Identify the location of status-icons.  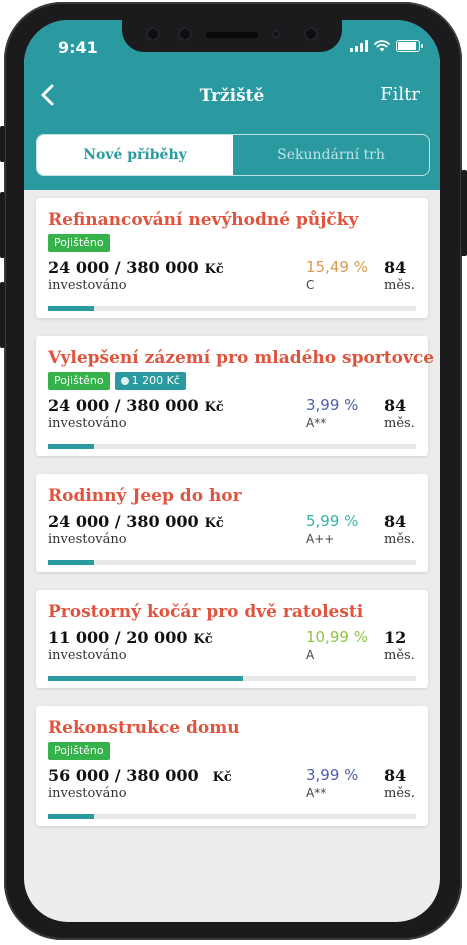
(386, 46).